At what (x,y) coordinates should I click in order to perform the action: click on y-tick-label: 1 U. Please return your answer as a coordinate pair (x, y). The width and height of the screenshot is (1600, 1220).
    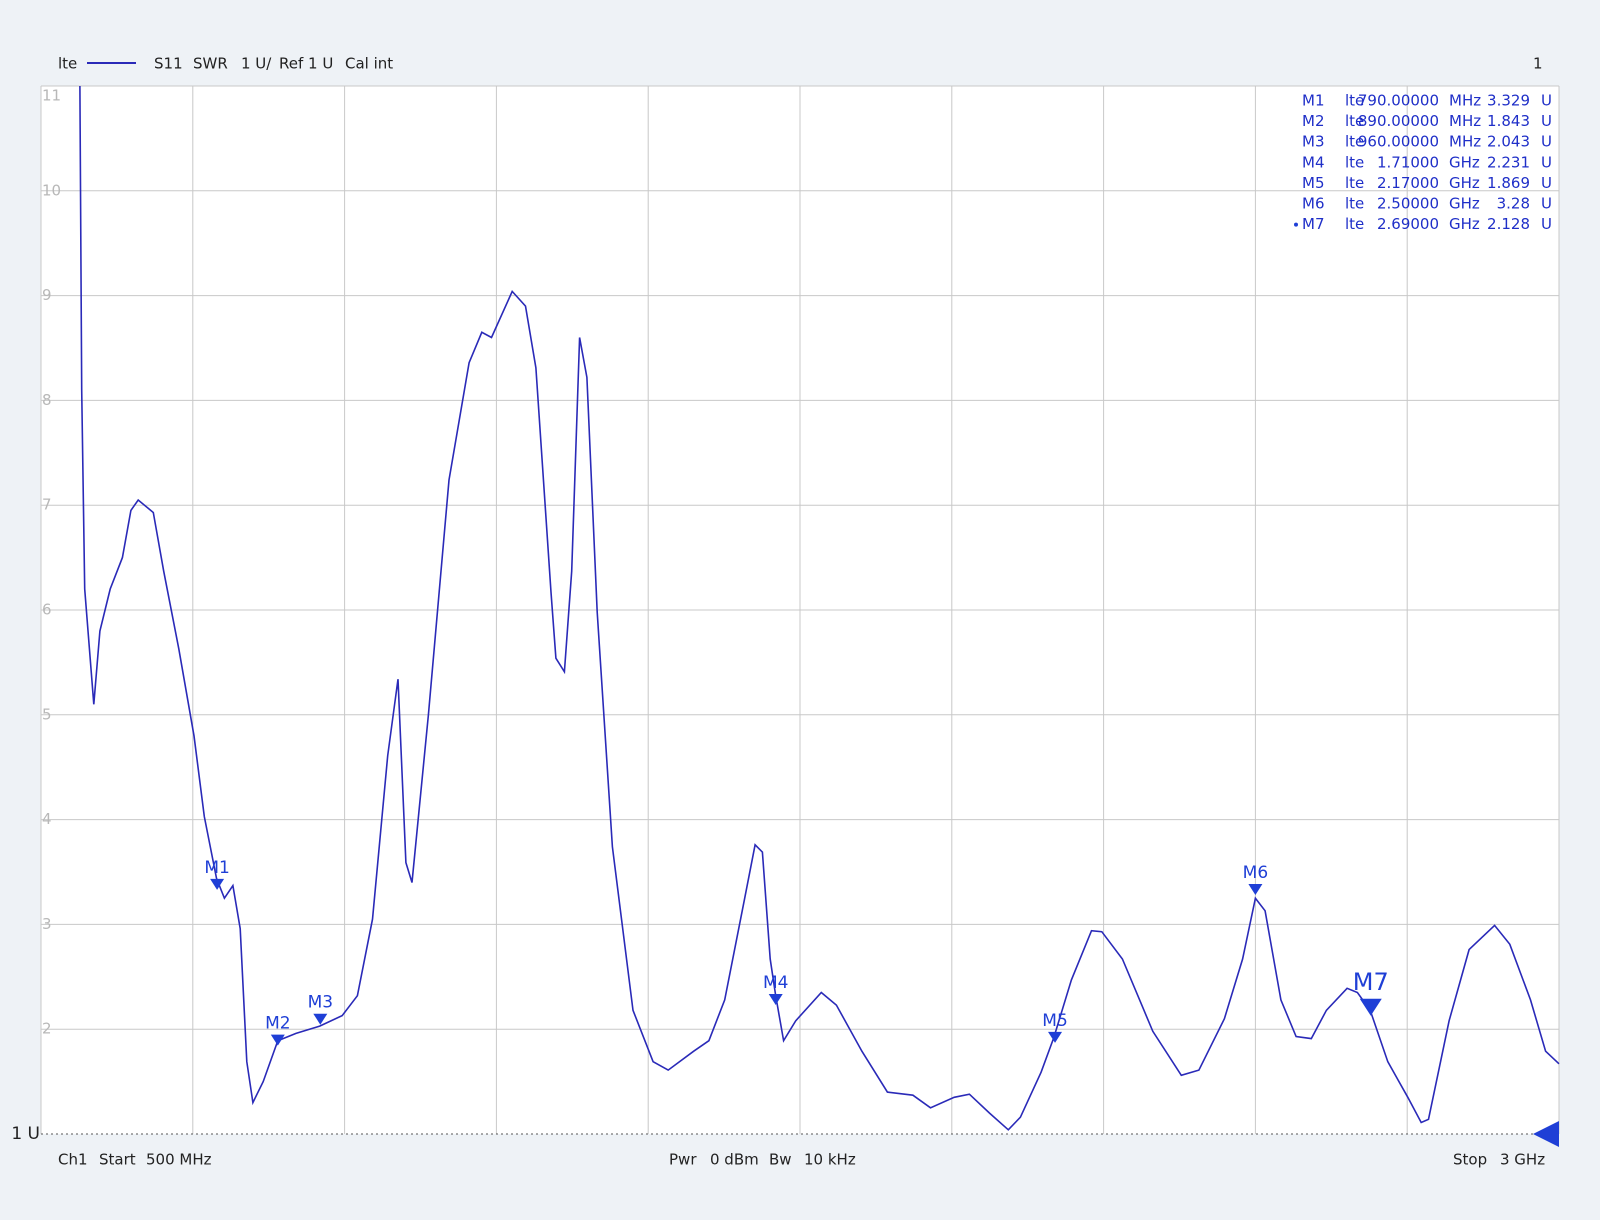
    Looking at the image, I should click on (25, 1134).